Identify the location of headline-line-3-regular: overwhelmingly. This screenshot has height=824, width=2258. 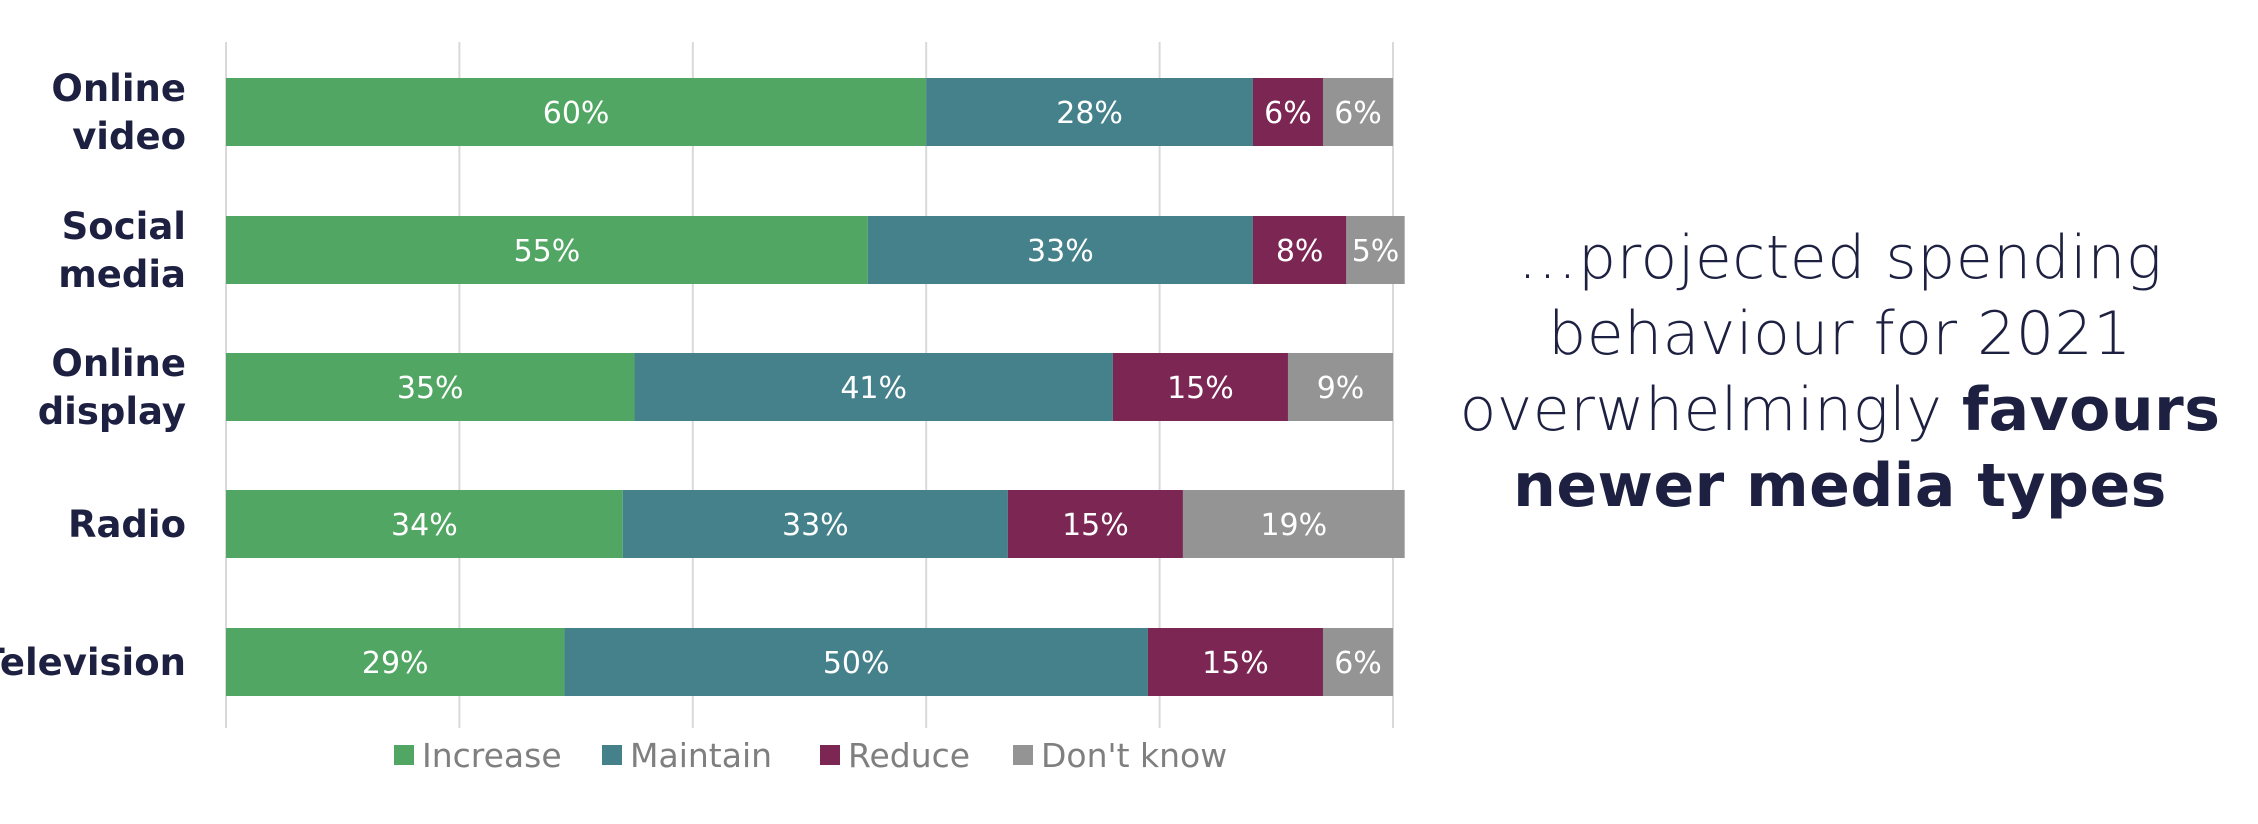
(1710, 410).